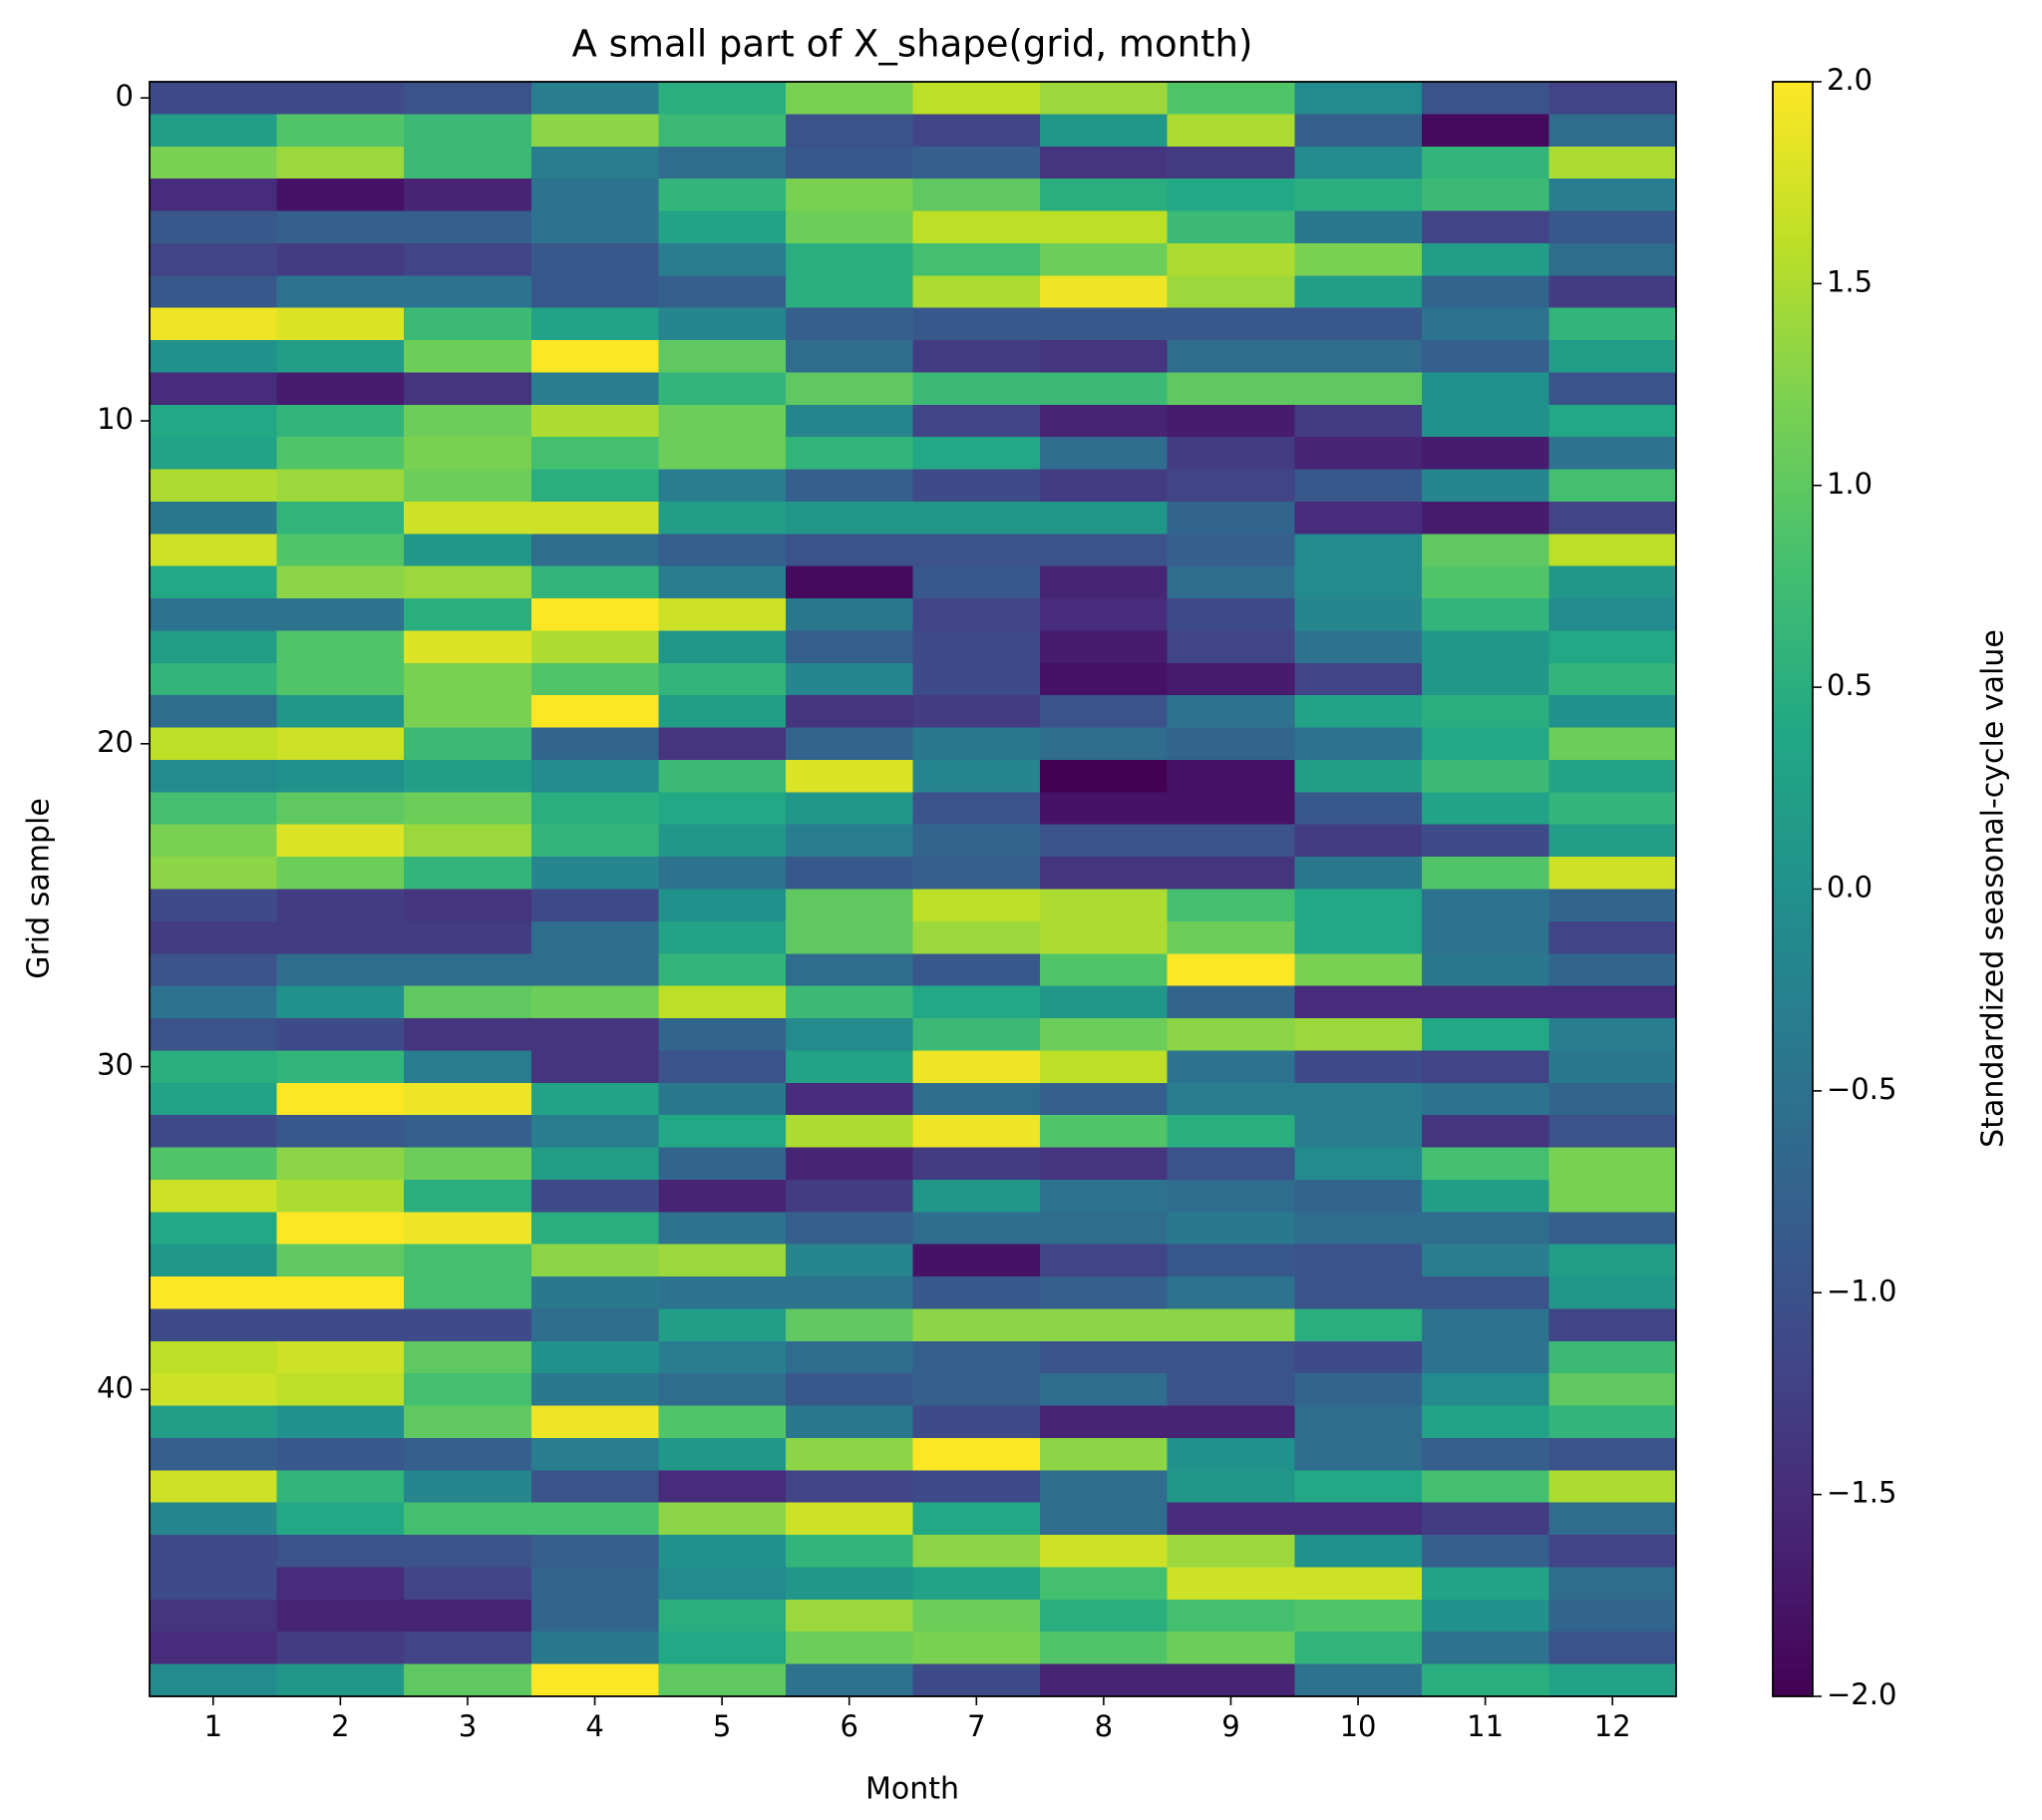 The image size is (2042, 1820). Describe the element at coordinates (116, 742) in the screenshot. I see `y-tick-label: 20` at that location.